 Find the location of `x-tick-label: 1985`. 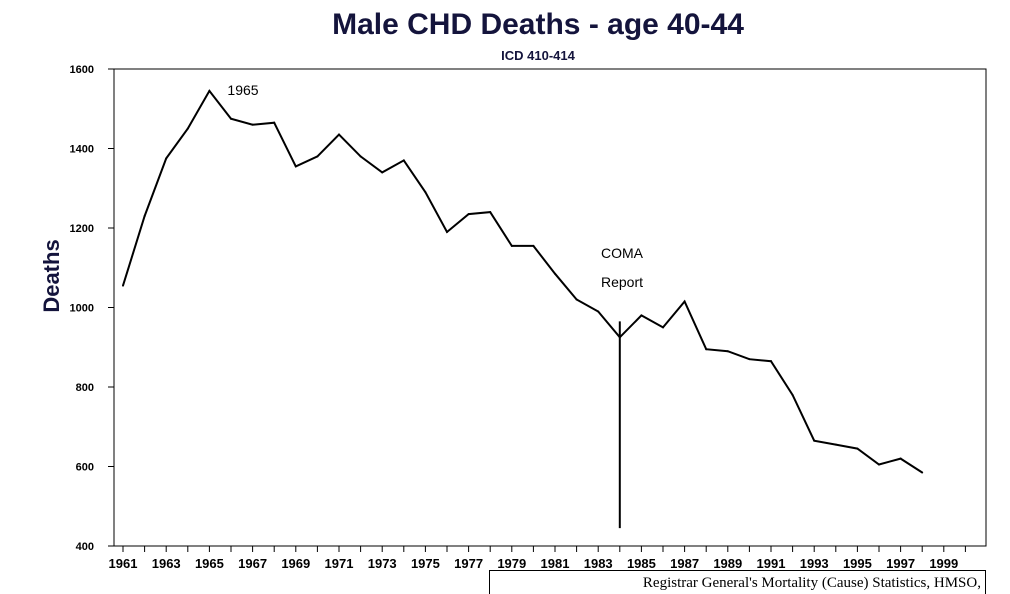

x-tick-label: 1985 is located at coordinates (641, 563).